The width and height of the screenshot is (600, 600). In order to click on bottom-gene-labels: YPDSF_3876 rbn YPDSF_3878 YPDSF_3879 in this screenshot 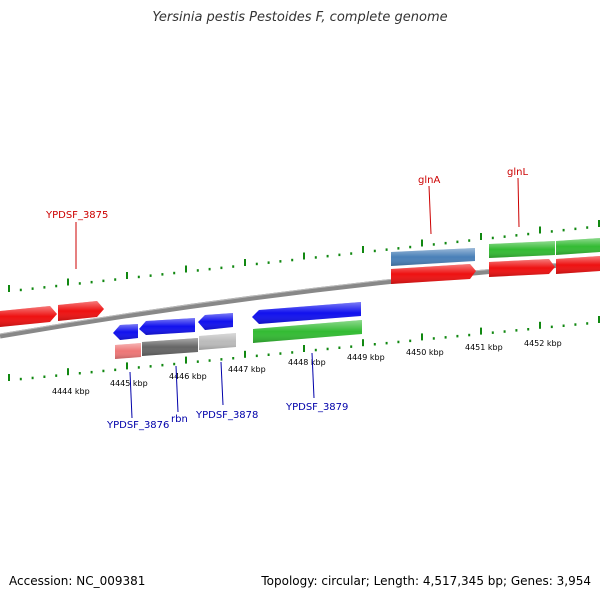, I will do `click(227, 391)`.